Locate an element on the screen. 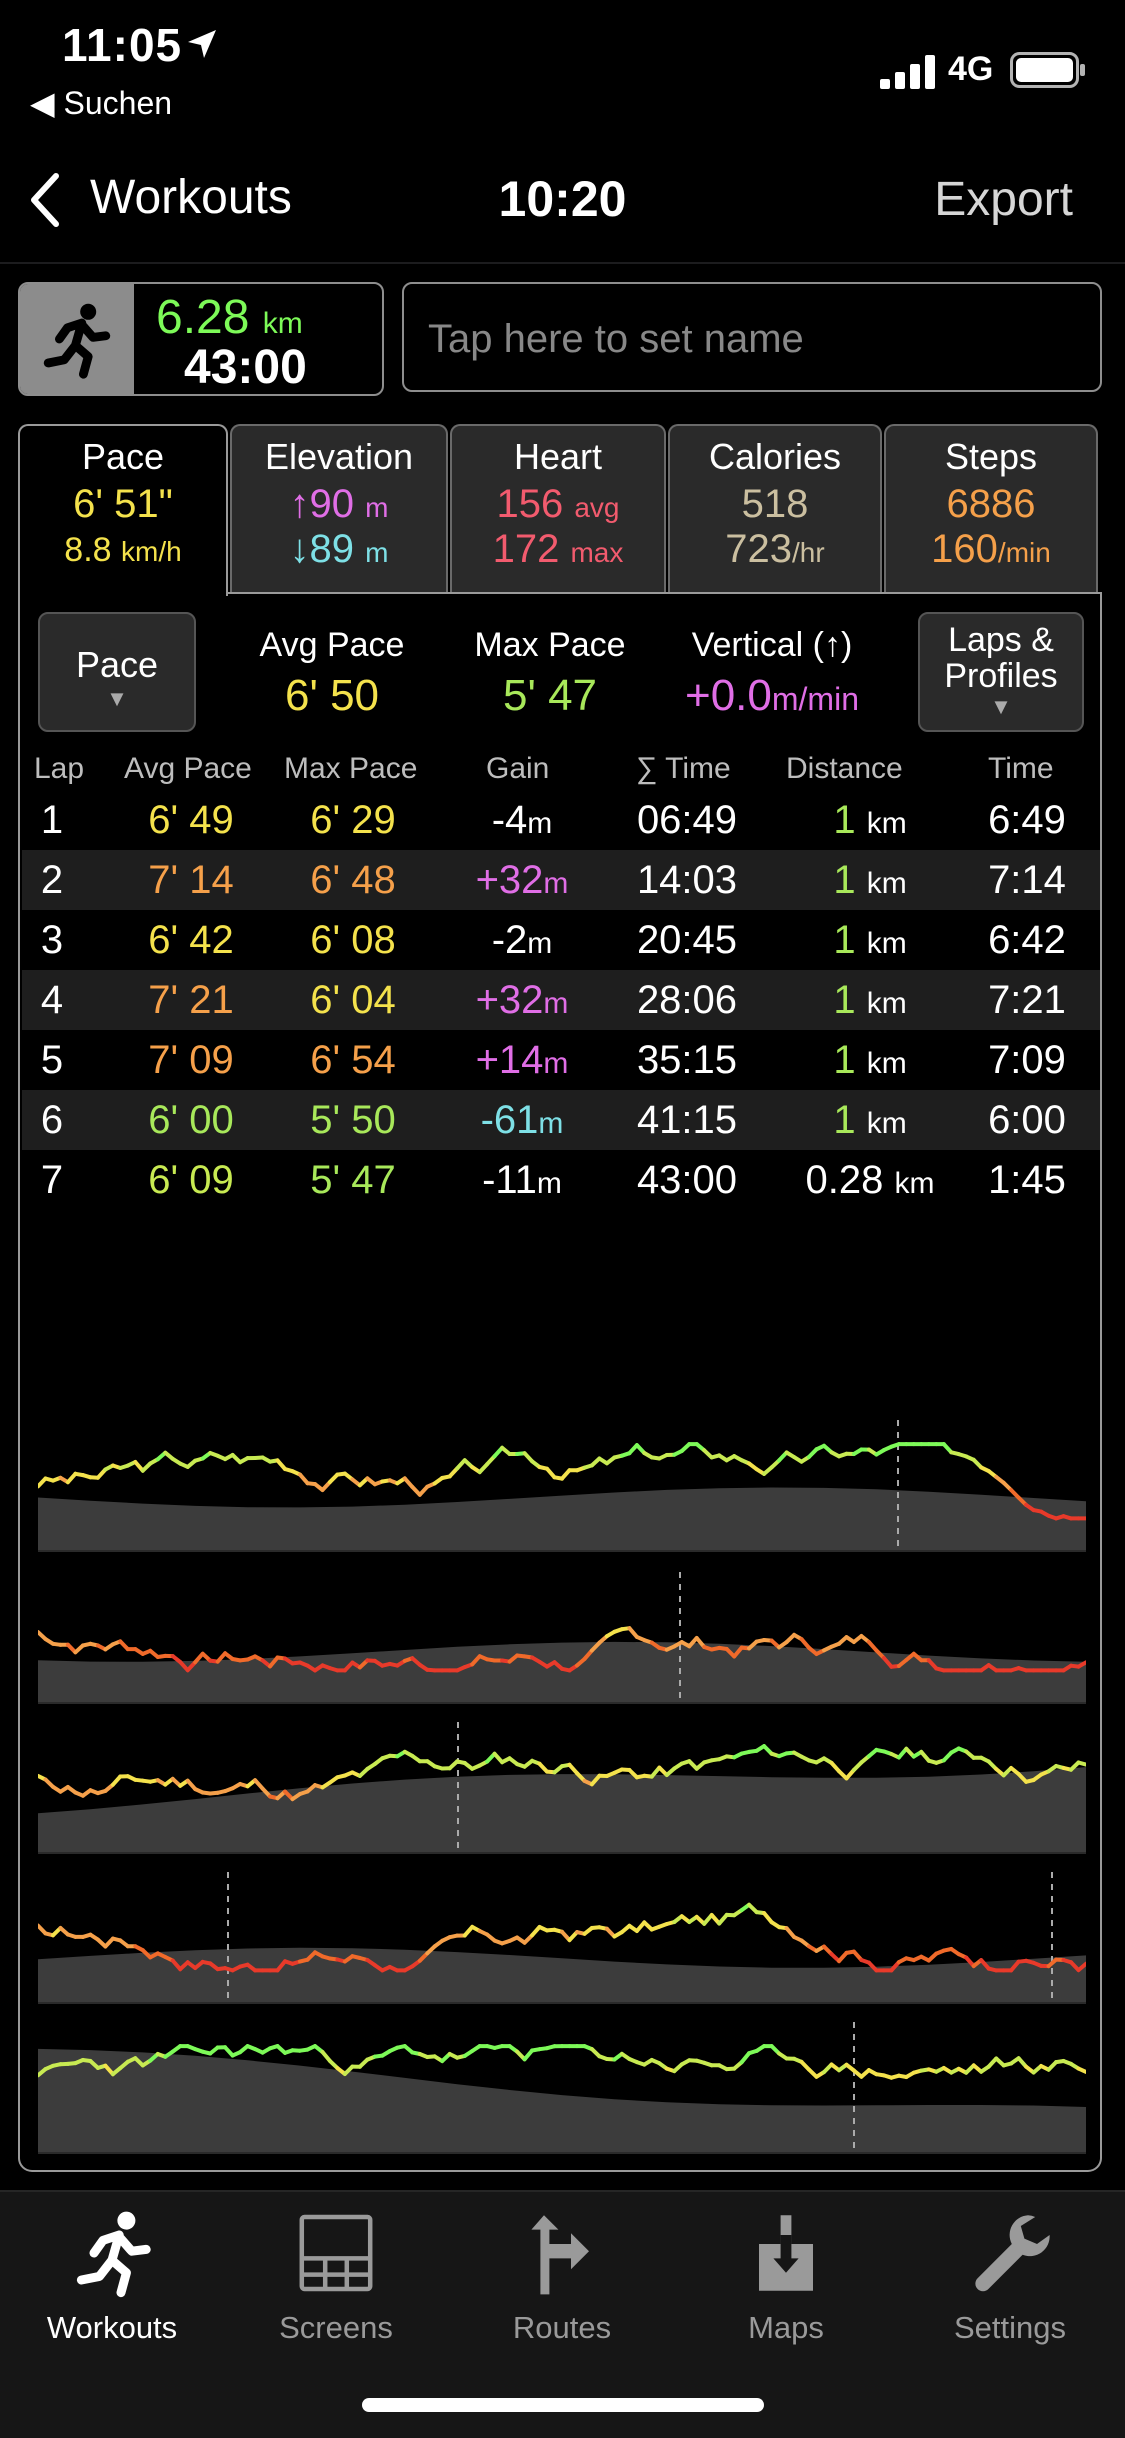 This screenshot has height=2438, width=1125. tab-value-primary: 6886 is located at coordinates (991, 504).